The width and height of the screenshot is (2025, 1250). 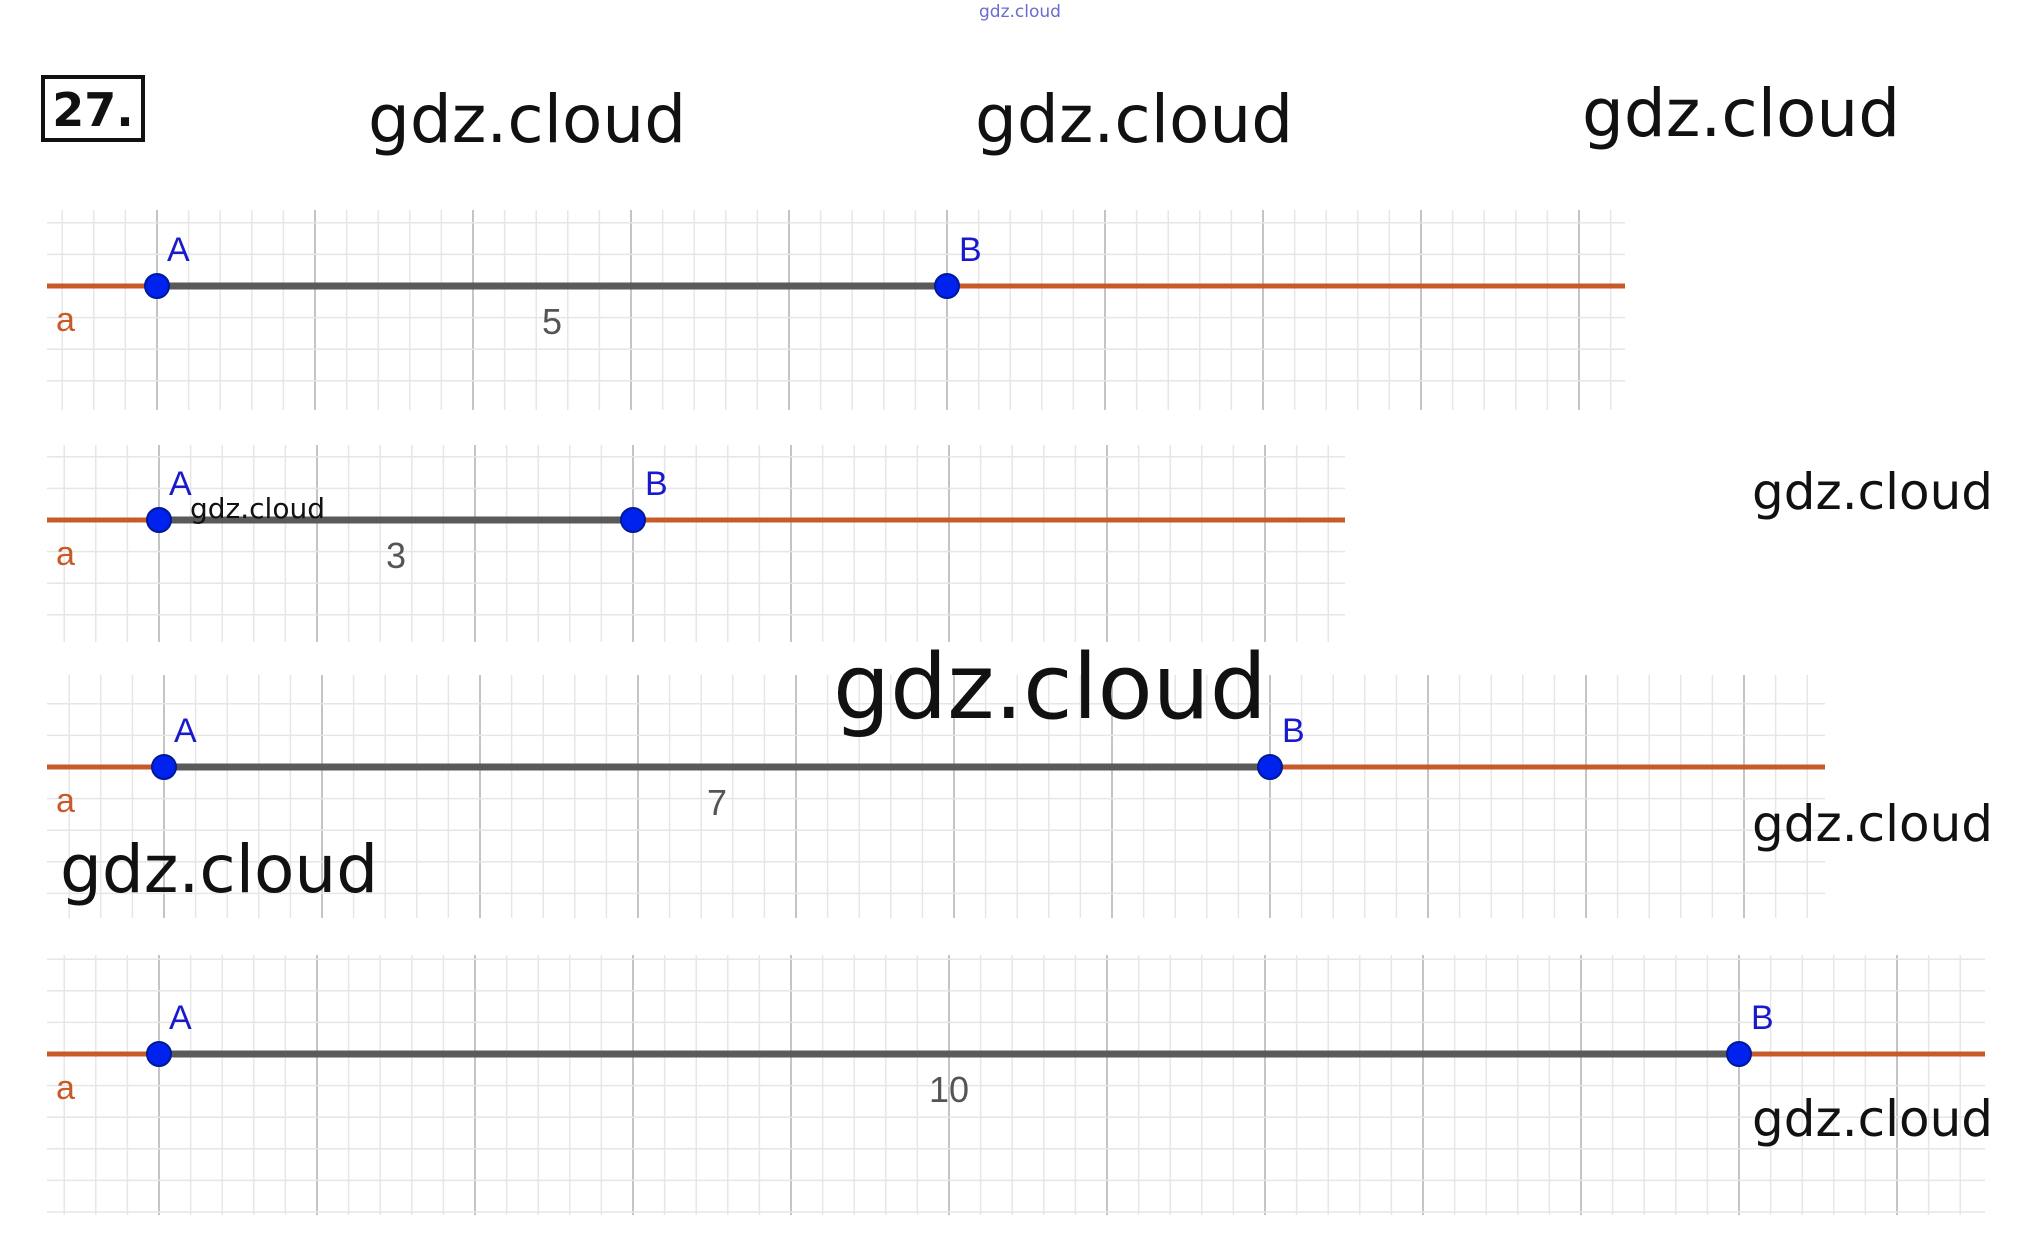 I want to click on top-source-label: gdz.cloud, so click(x=1020, y=12).